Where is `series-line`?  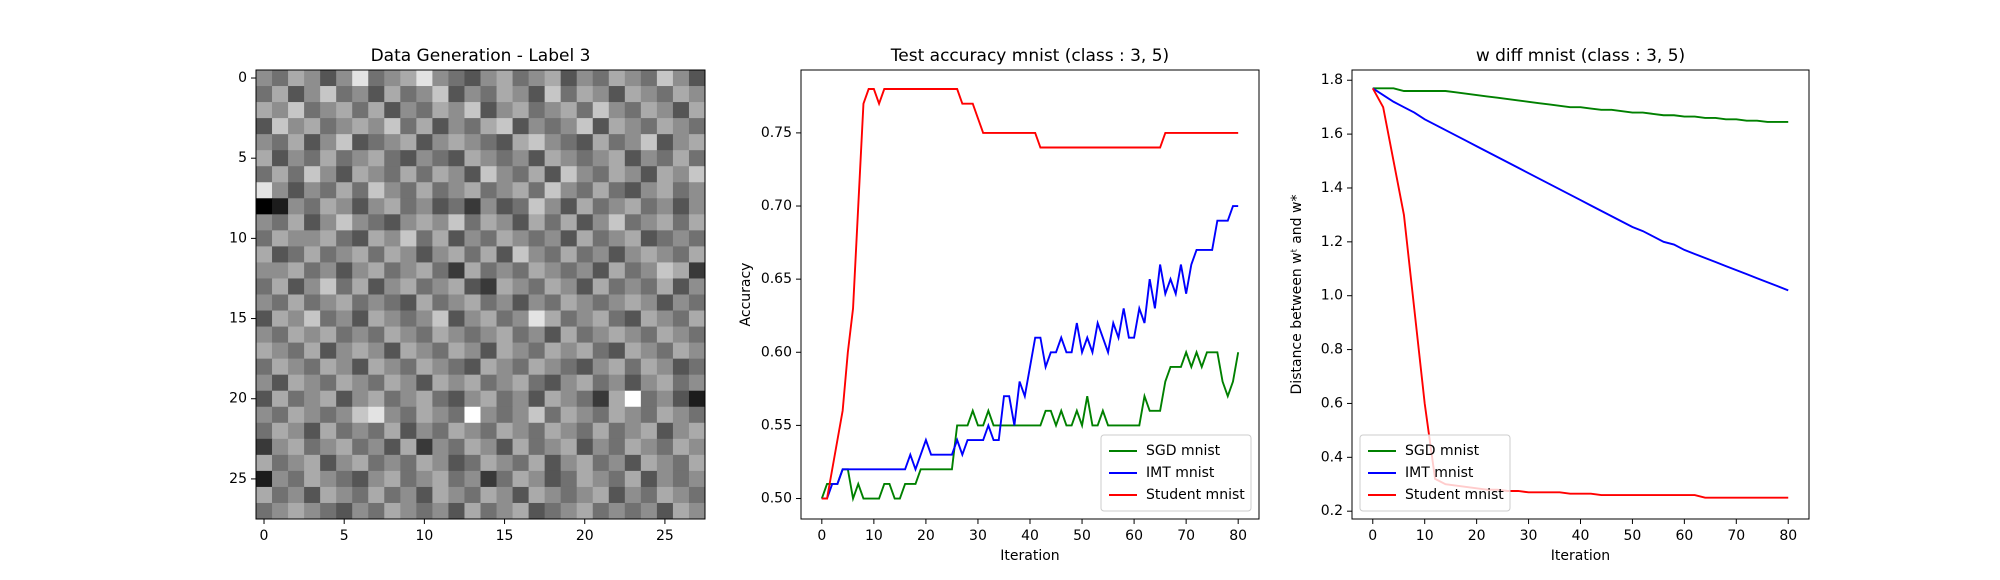
series-line is located at coordinates (1030, 352).